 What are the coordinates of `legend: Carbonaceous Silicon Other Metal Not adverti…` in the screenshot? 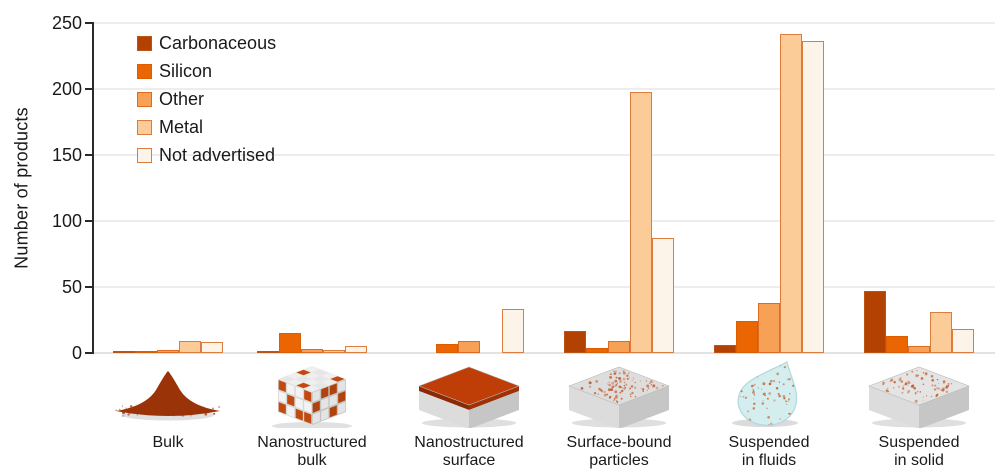 It's located at (207, 99).